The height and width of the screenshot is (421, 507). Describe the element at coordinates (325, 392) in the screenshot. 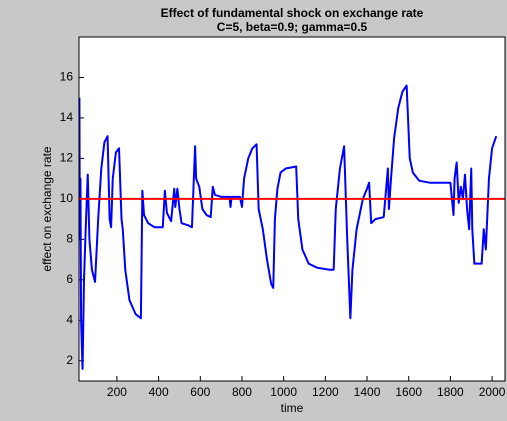

I see `x-tick-label: 1200` at that location.